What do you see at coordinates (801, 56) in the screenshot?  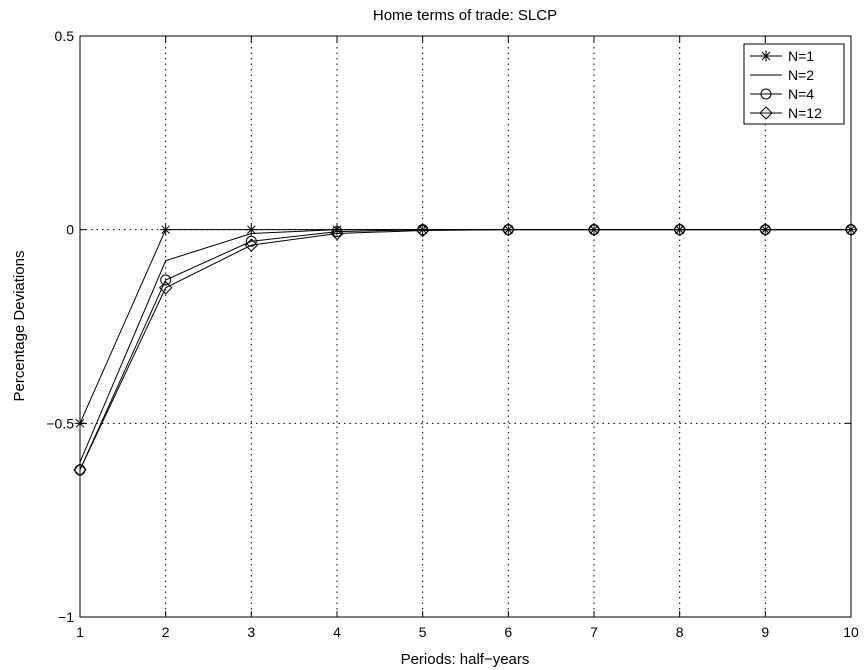 I see `legend-label: N=1` at bounding box center [801, 56].